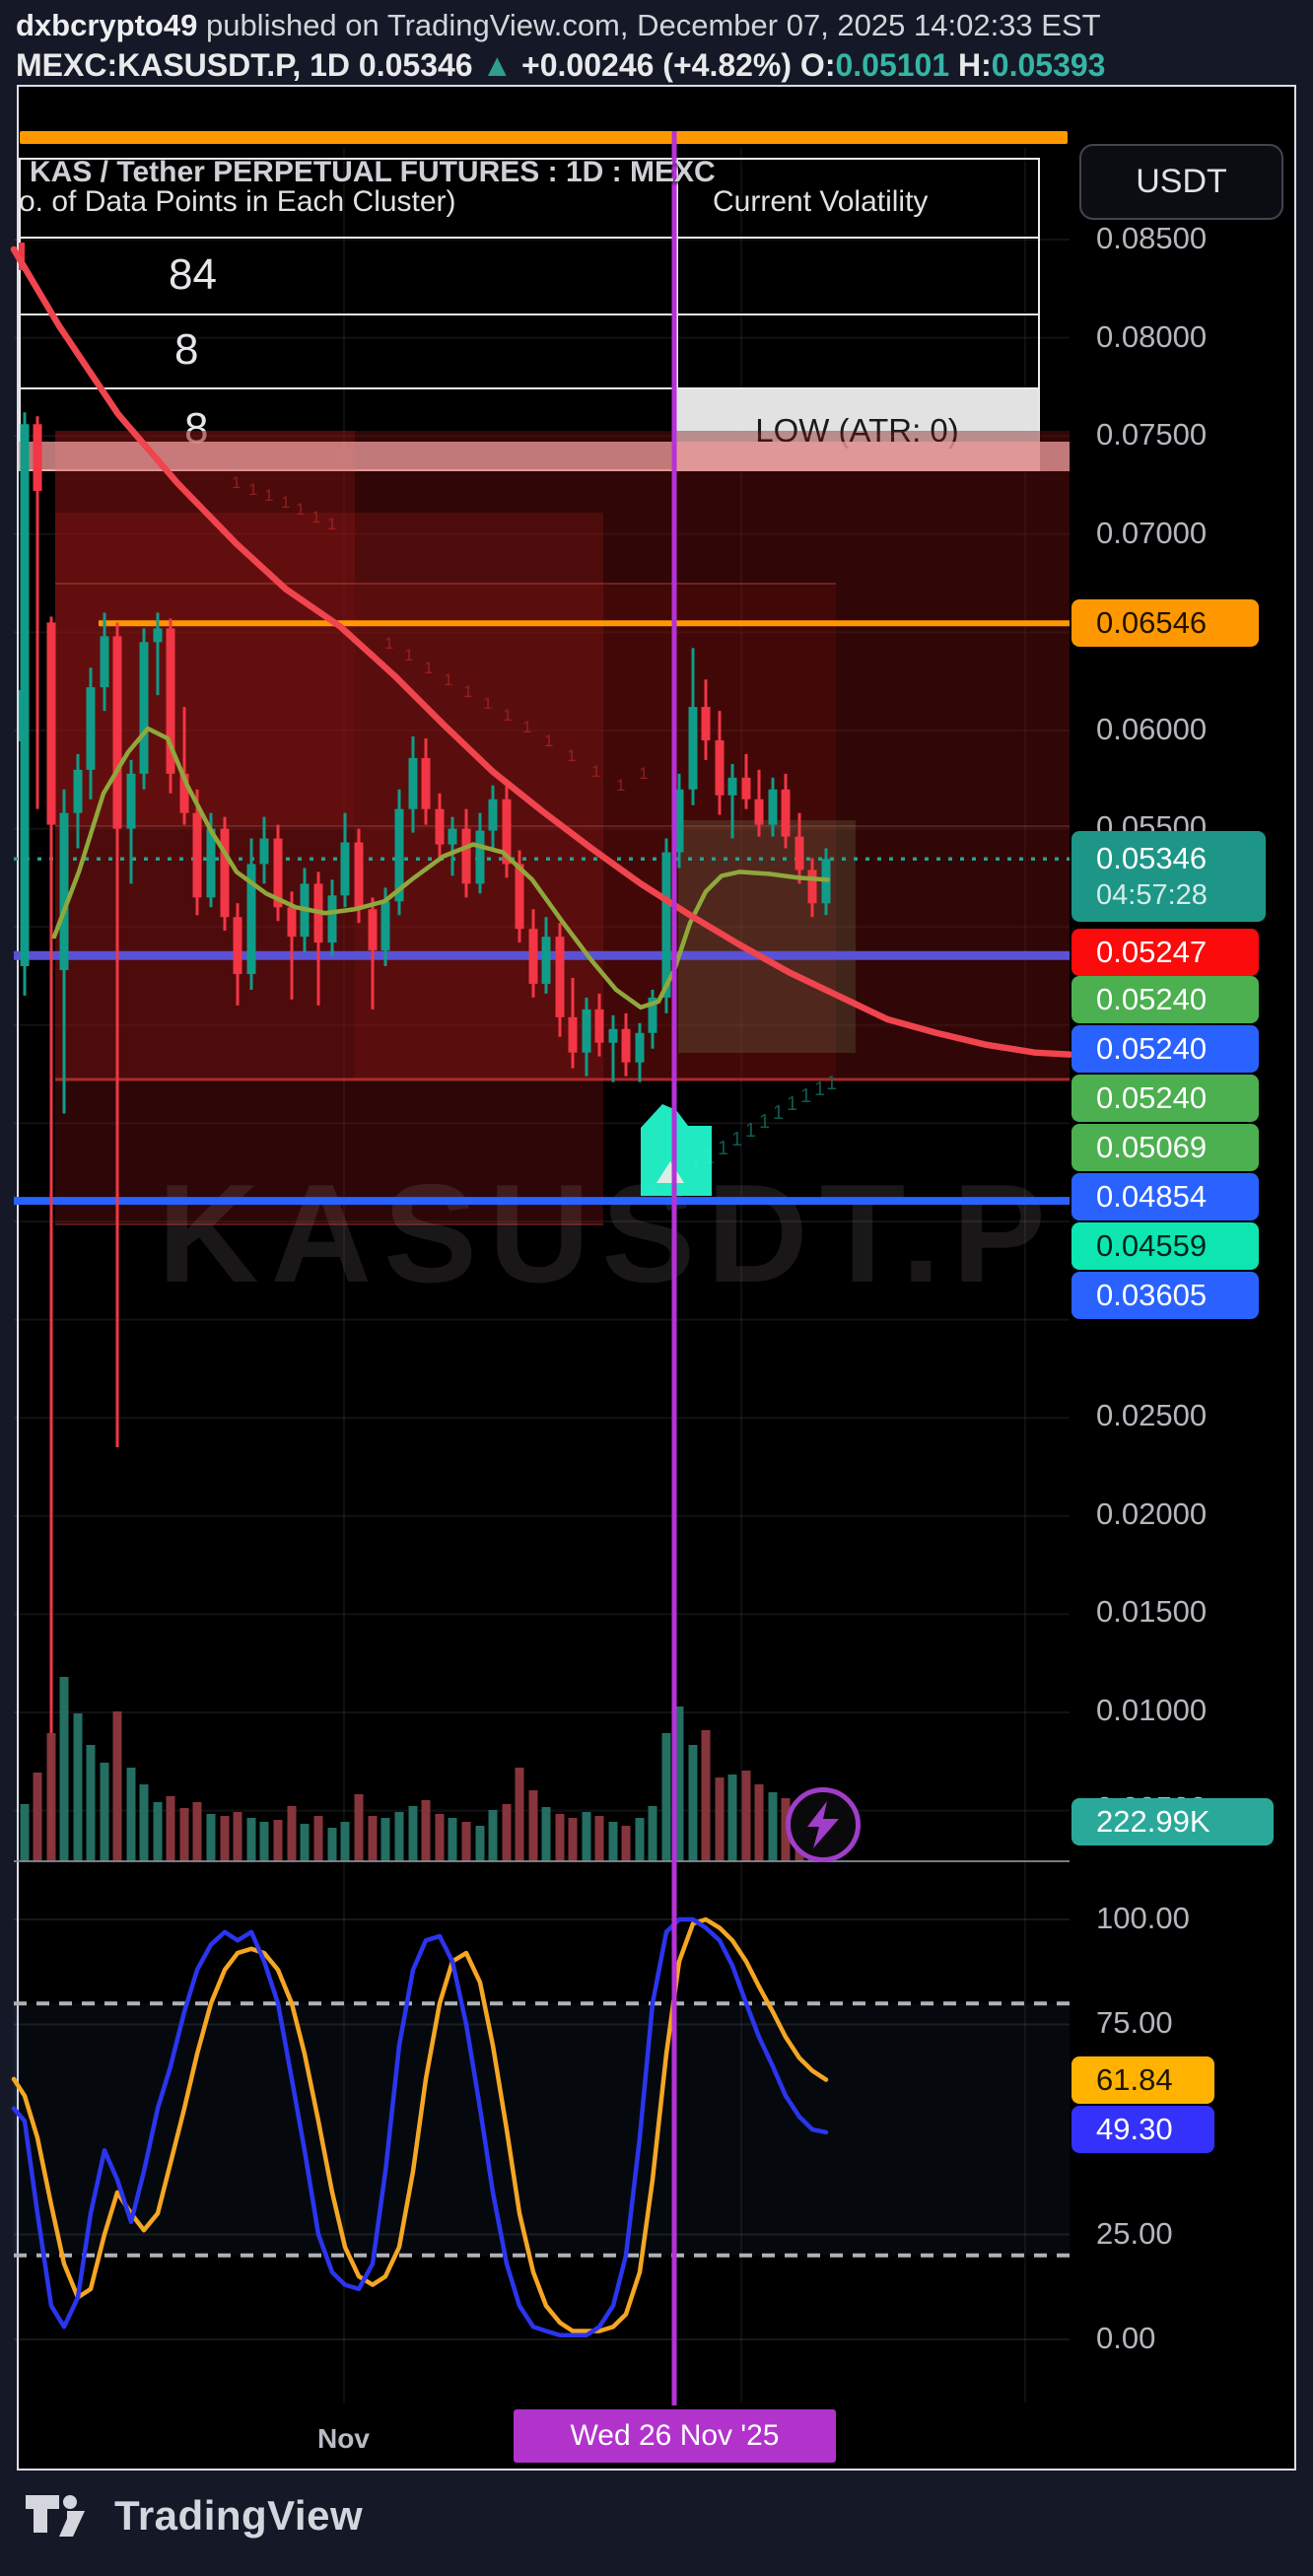 This screenshot has height=2576, width=1313. I want to click on time-axis-month-label: Nov, so click(343, 2438).